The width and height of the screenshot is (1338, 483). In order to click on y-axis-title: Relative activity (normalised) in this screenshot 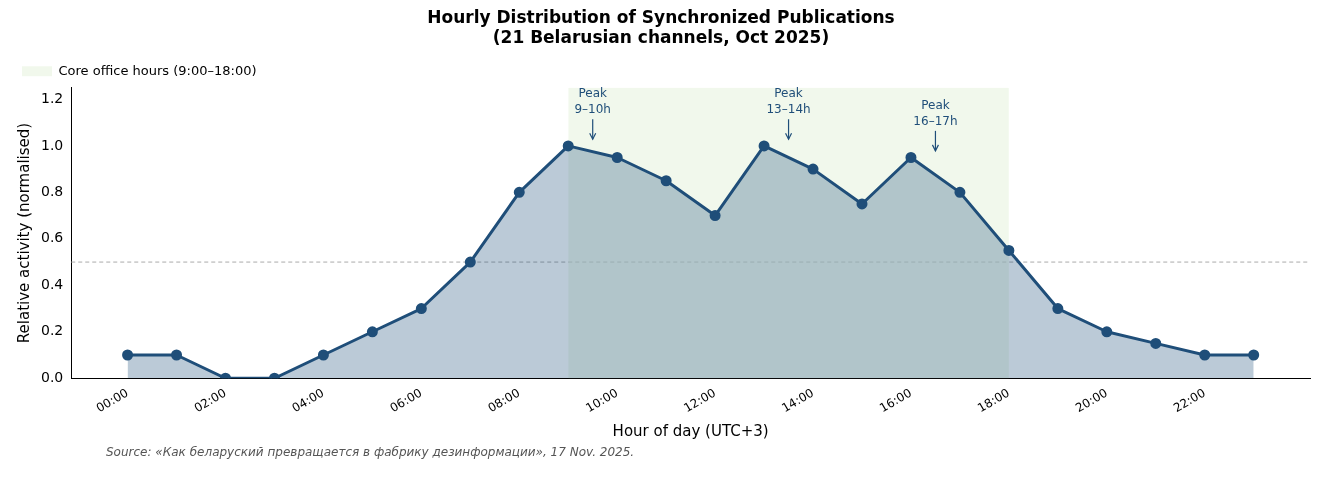, I will do `click(23, 233)`.